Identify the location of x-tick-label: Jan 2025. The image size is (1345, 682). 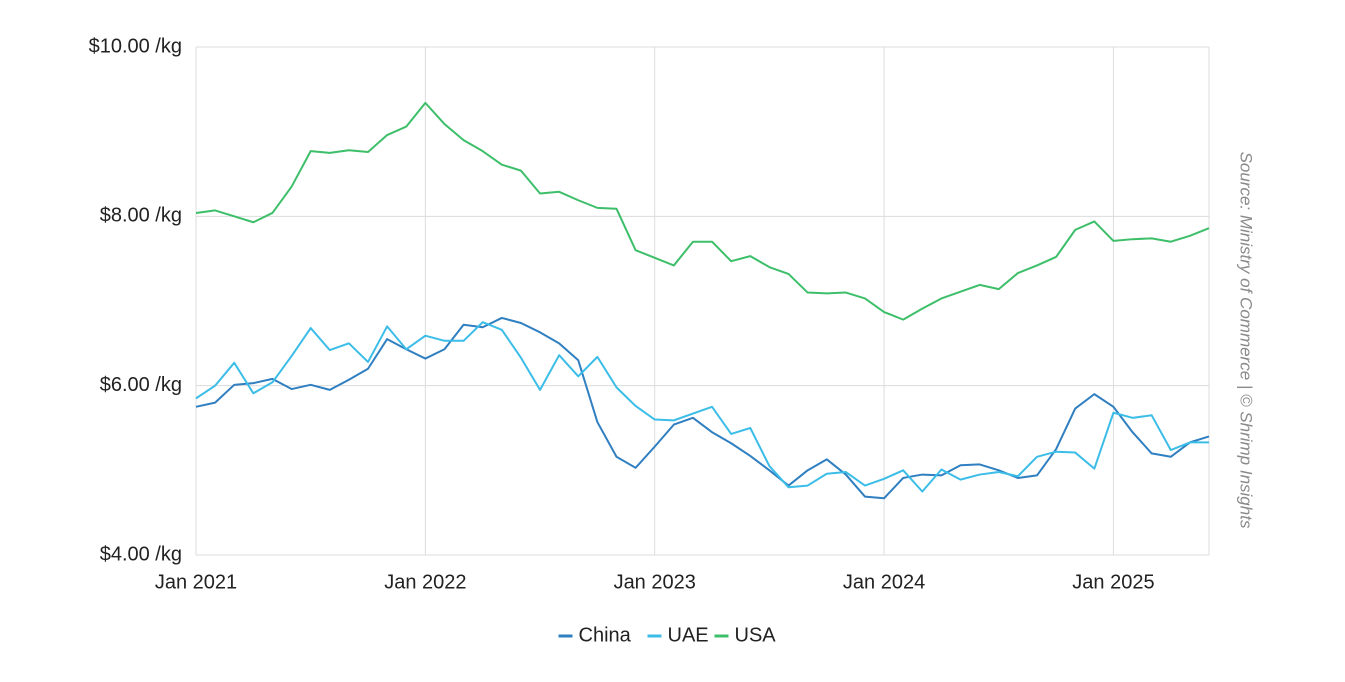
(1113, 582).